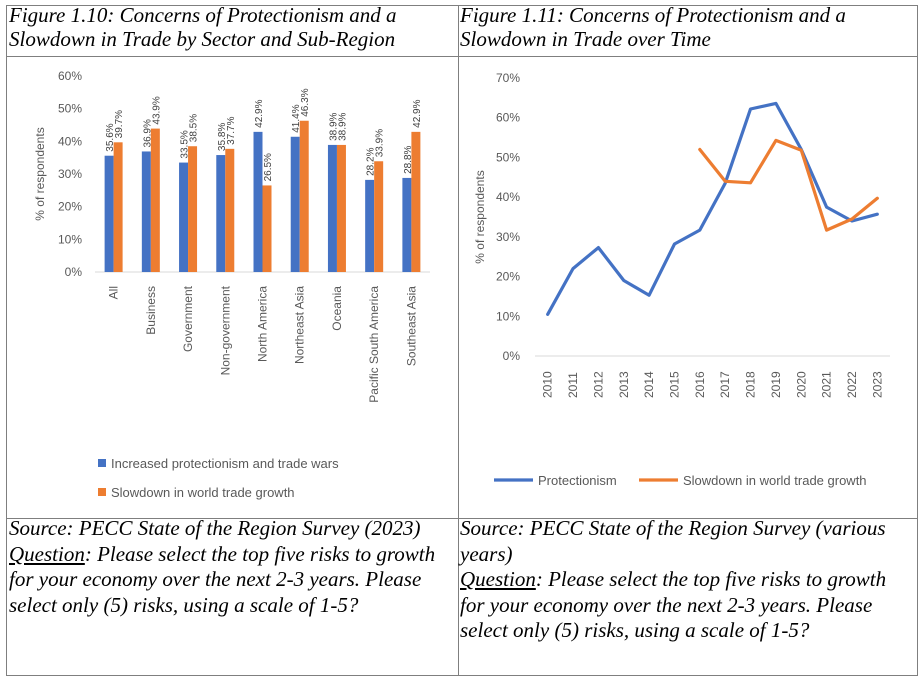  What do you see at coordinates (231, 130) in the screenshot?
I see `bar-data-label: 37.7%` at bounding box center [231, 130].